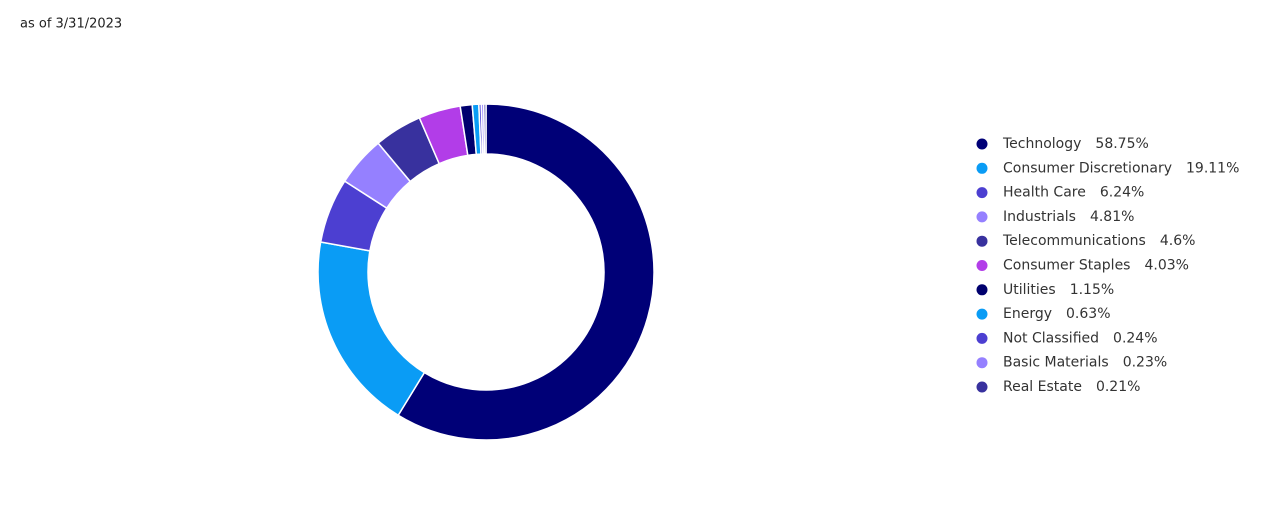  What do you see at coordinates (1056, 363) in the screenshot?
I see `legend-label: Basic Materials` at bounding box center [1056, 363].